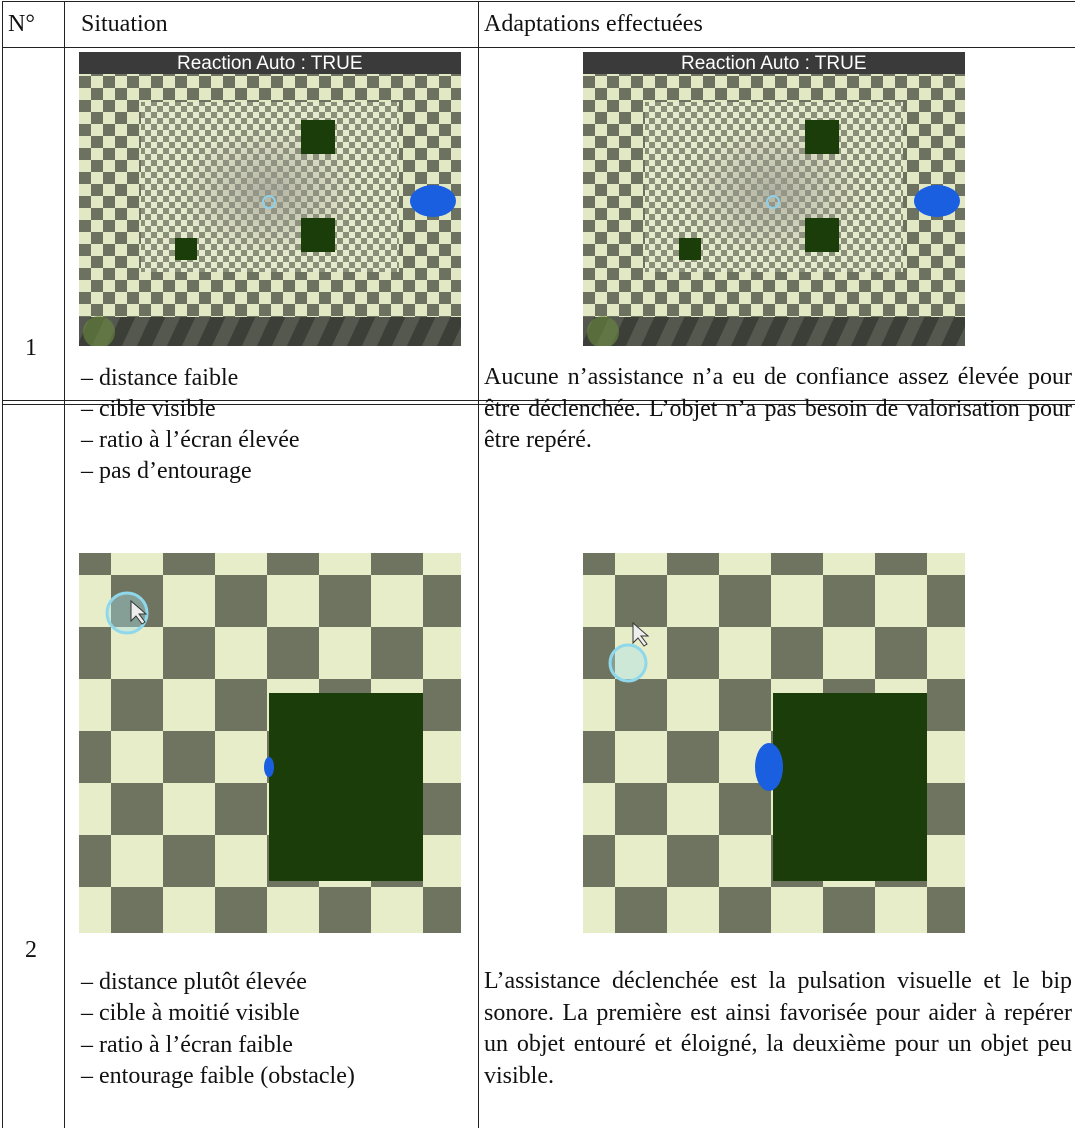 The image size is (1075, 1128). Describe the element at coordinates (218, 1076) in the screenshot. I see `list-item: – entourage faible (obstacle)` at that location.